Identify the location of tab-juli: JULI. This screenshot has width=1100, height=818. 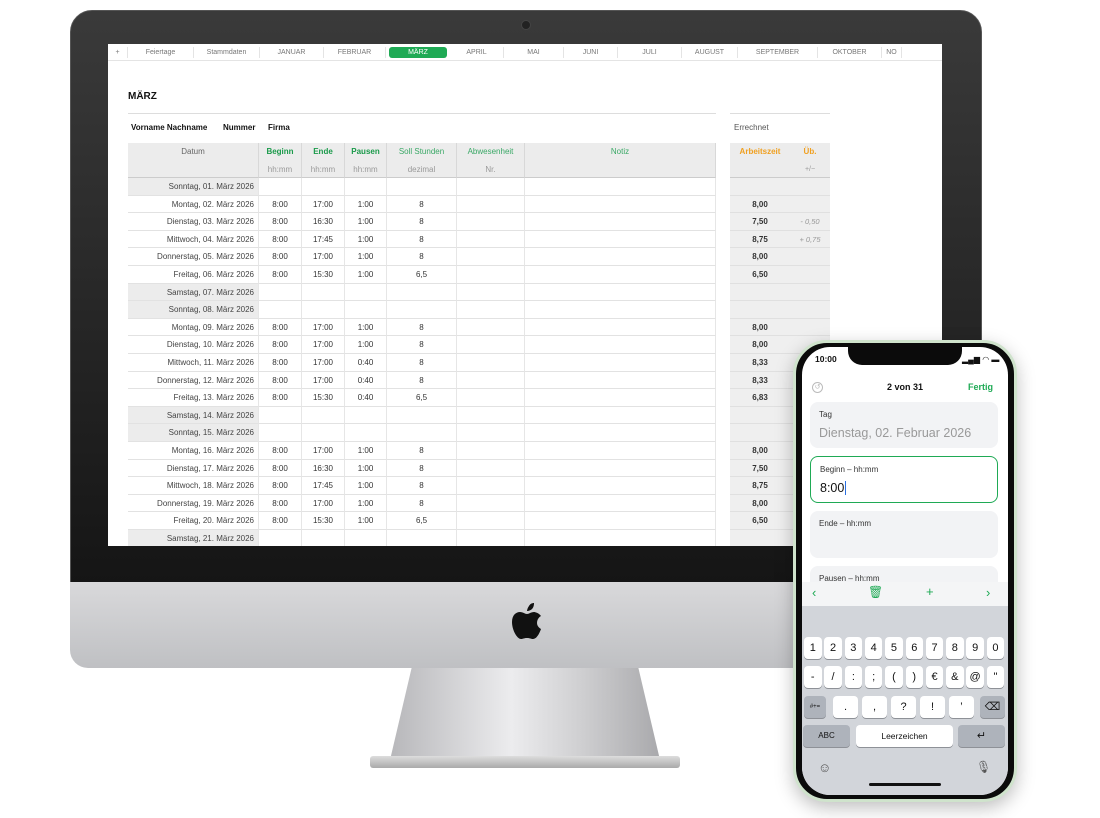
(650, 52).